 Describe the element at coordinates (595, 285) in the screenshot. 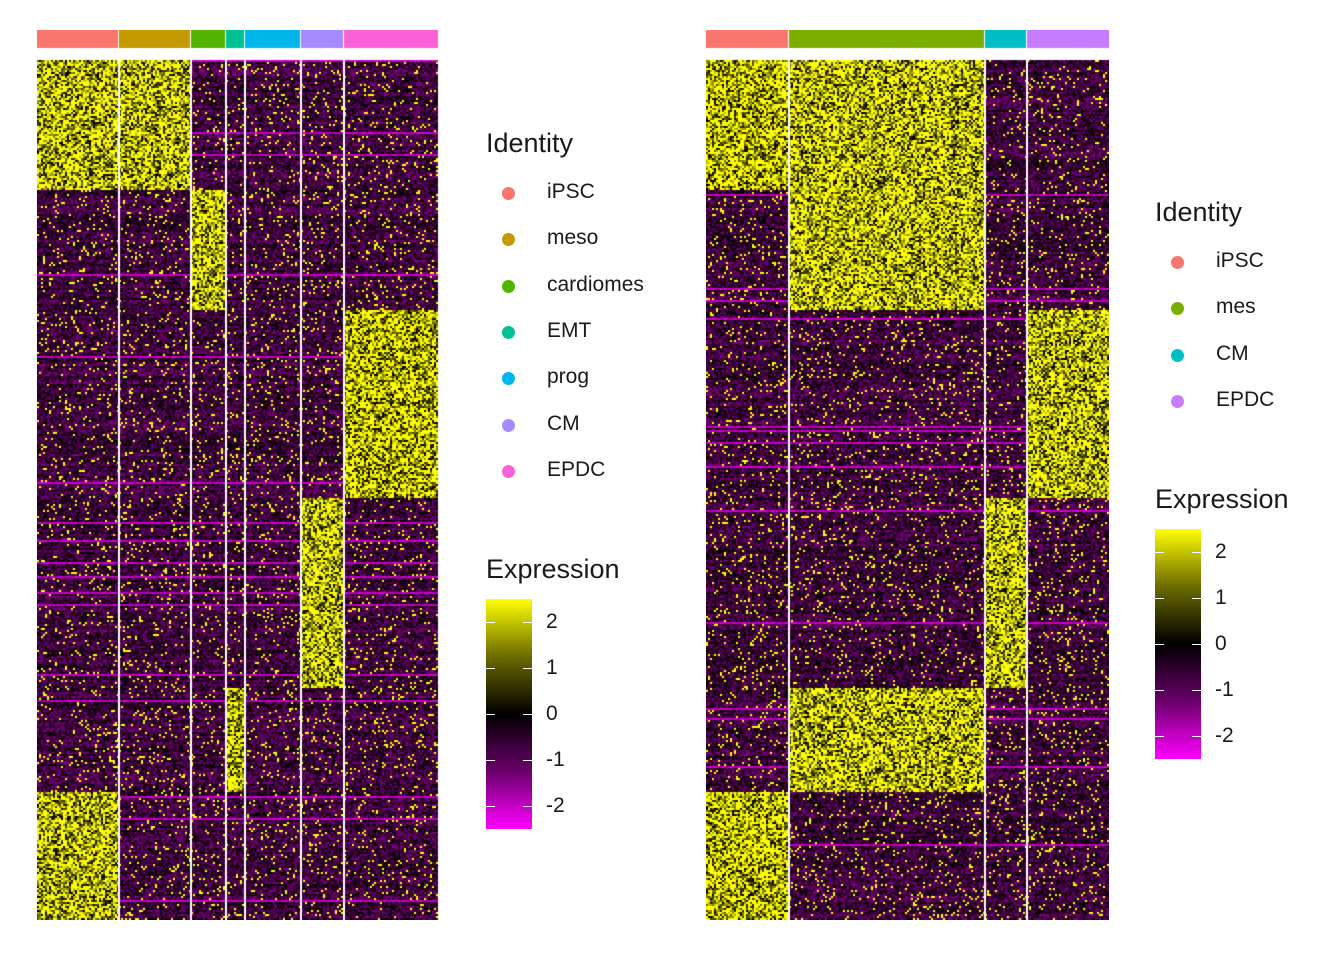

I see `legend-label: cardiomes` at that location.